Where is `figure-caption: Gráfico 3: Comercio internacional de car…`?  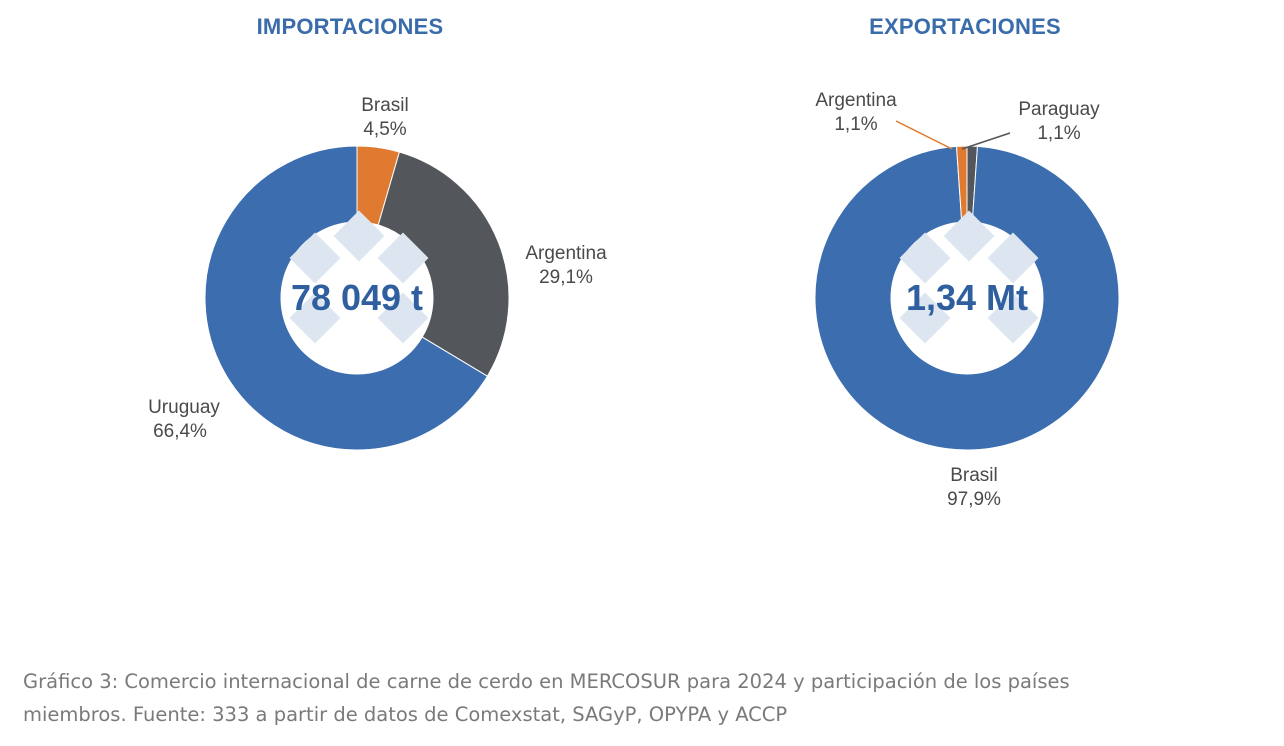
figure-caption: Gráfico 3: Comercio internacional de car… is located at coordinates (643, 698).